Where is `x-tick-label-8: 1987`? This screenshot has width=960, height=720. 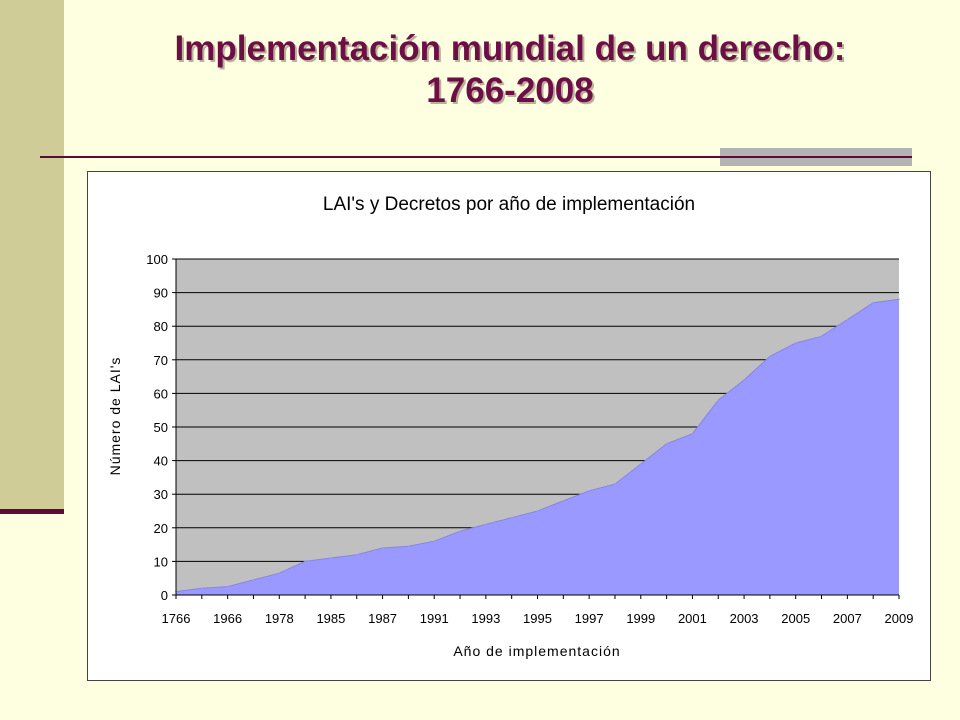 x-tick-label-8: 1987 is located at coordinates (382, 618).